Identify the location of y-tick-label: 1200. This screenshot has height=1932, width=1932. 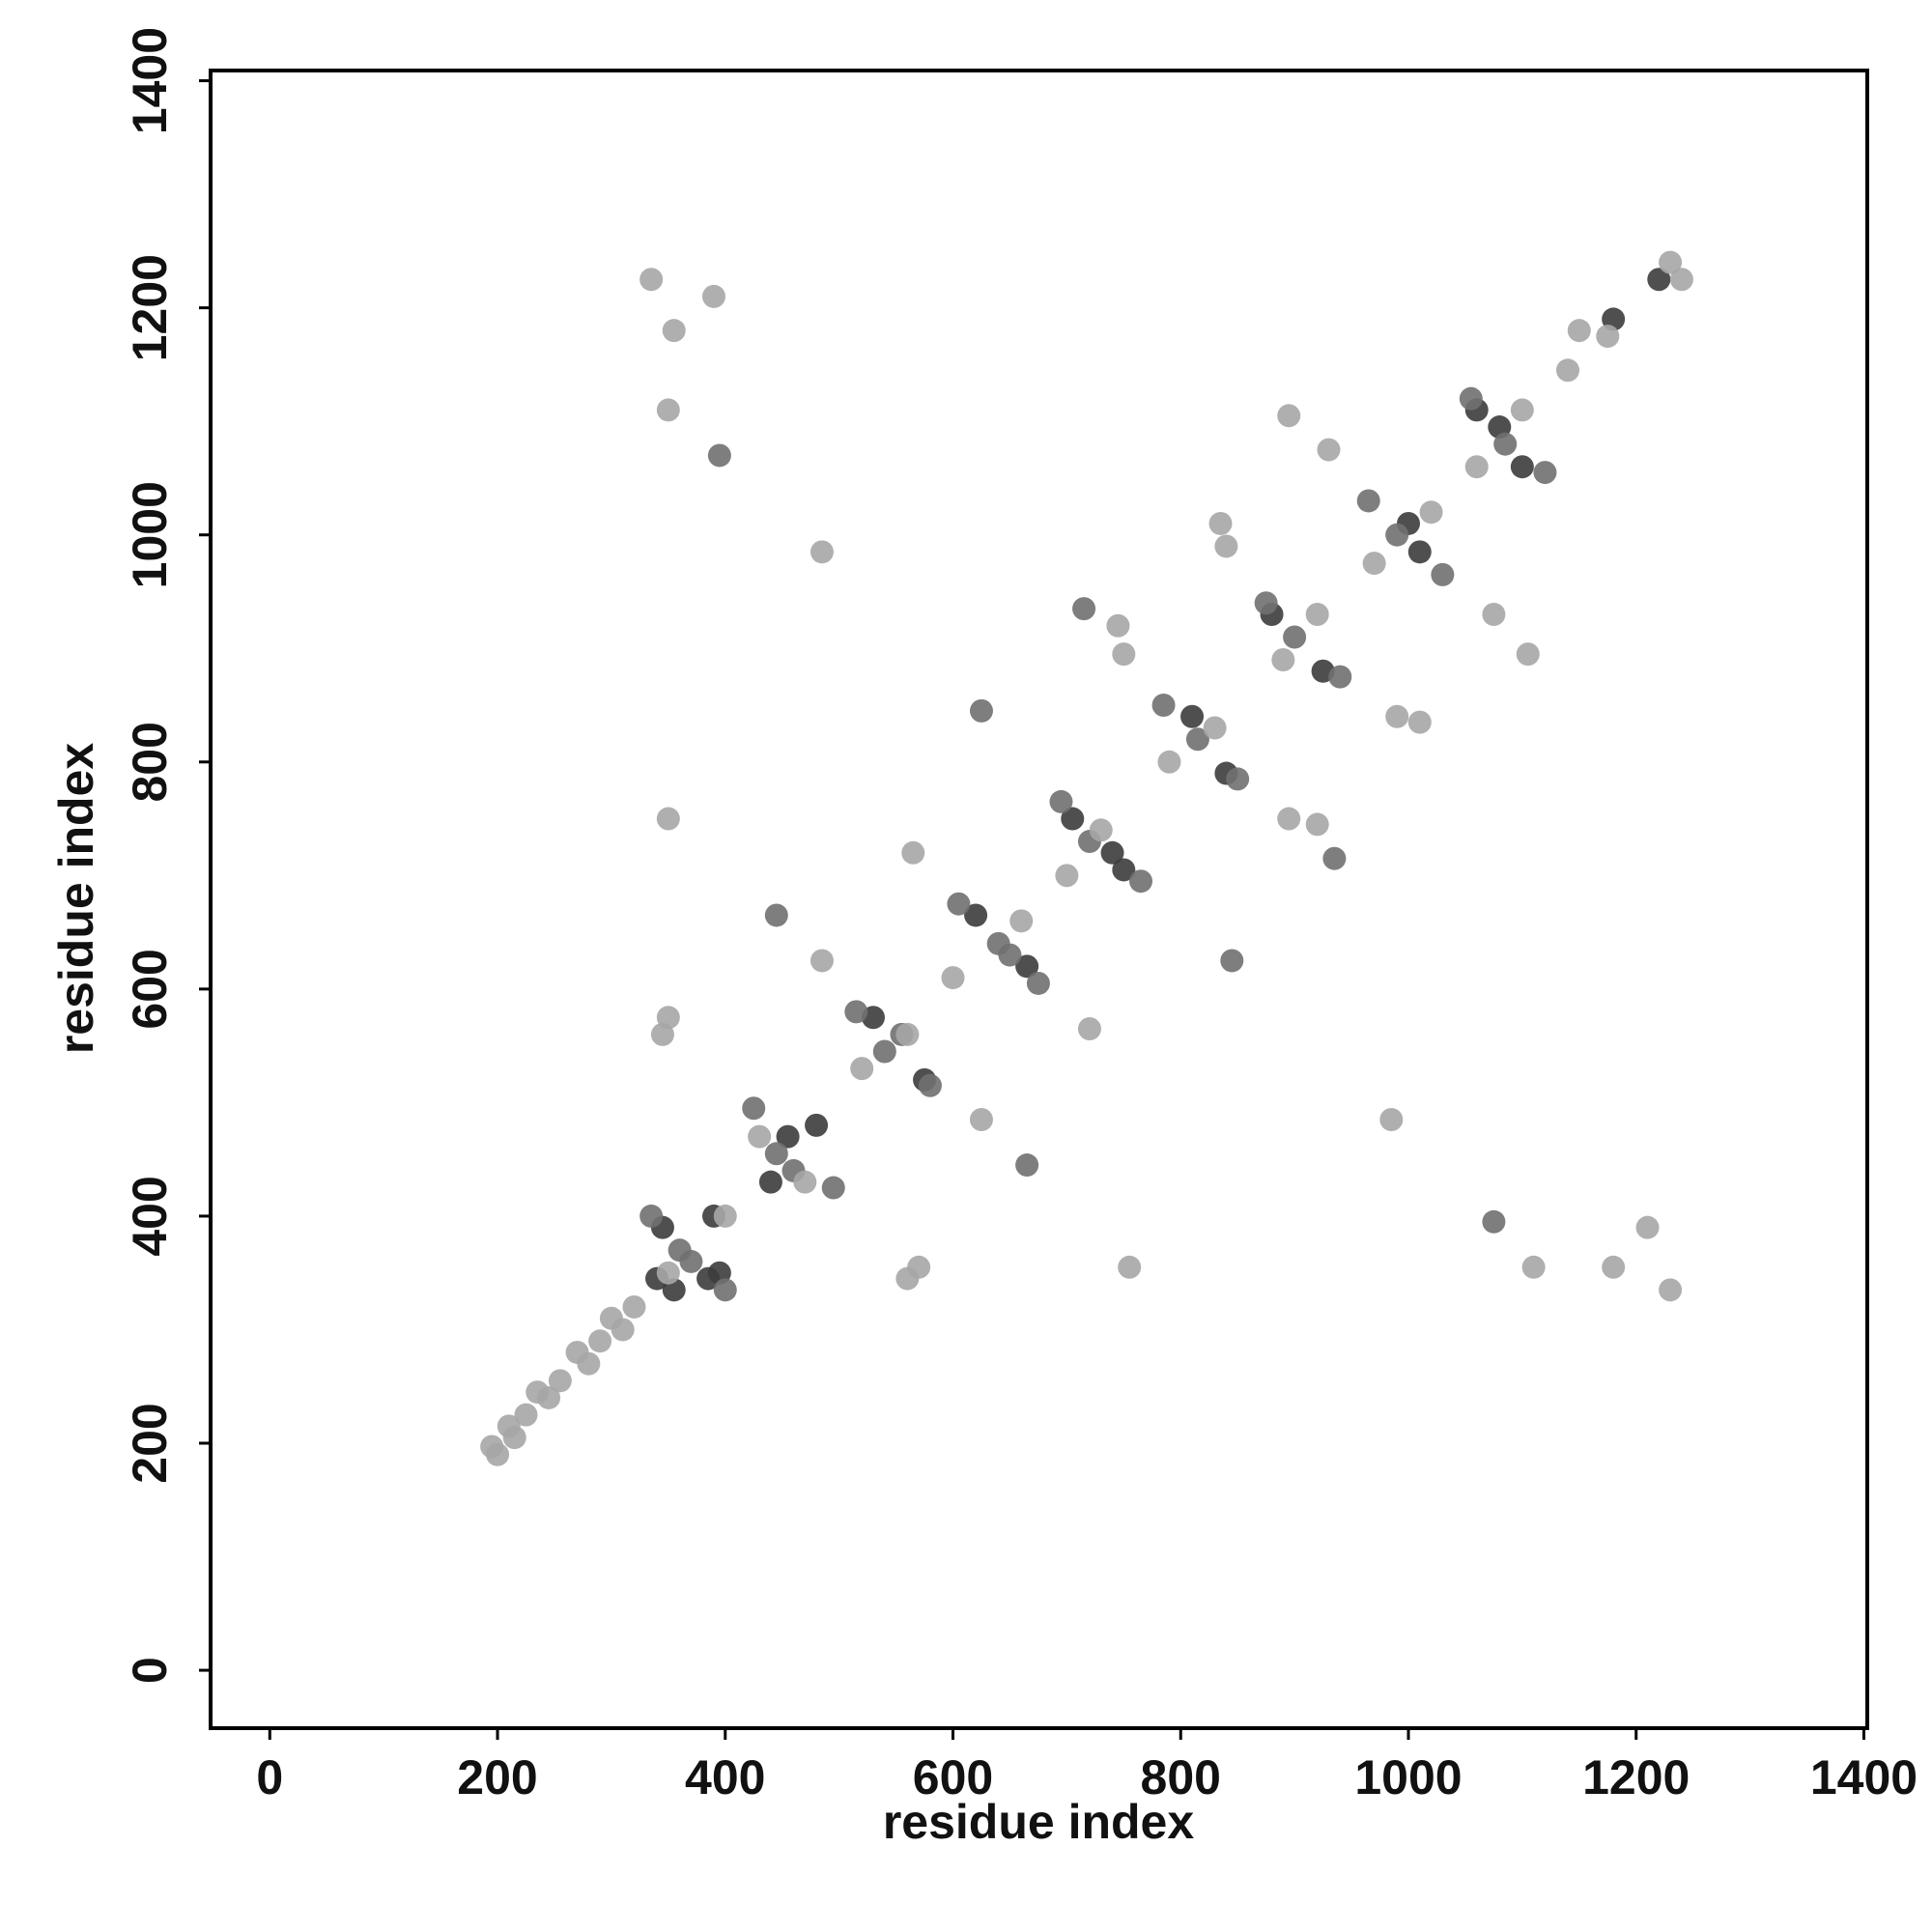
(150, 307).